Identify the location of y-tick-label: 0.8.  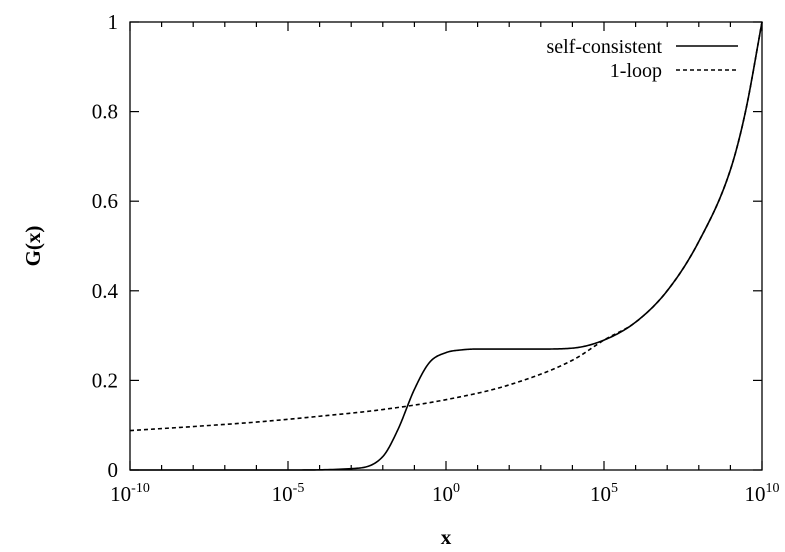
(105, 112).